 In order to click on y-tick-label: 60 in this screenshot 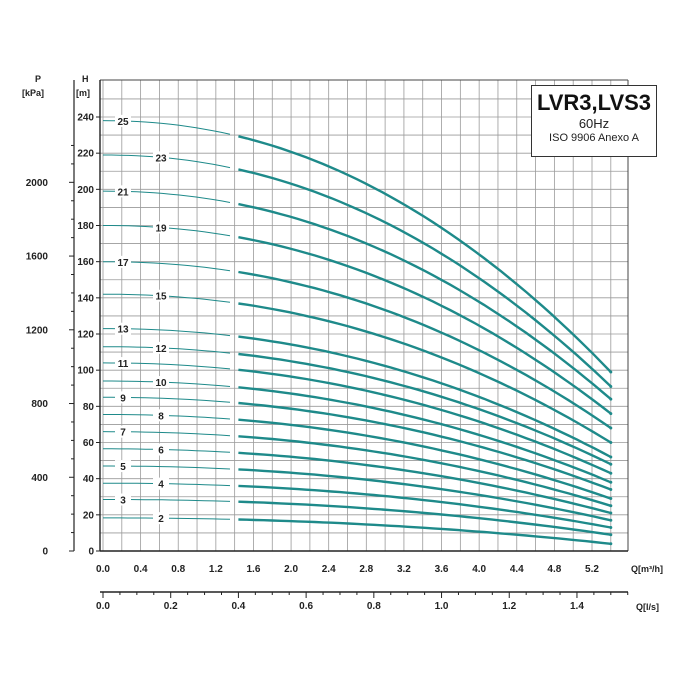, I will do `click(89, 443)`.